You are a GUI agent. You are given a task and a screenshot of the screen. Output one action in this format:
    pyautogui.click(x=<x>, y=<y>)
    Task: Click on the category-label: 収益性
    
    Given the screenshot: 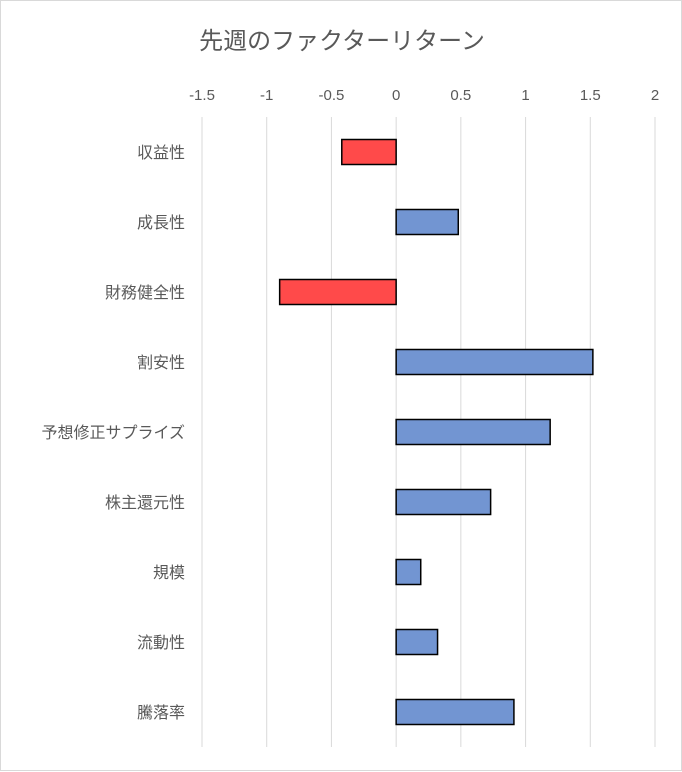 What is the action you would take?
    pyautogui.click(x=161, y=152)
    